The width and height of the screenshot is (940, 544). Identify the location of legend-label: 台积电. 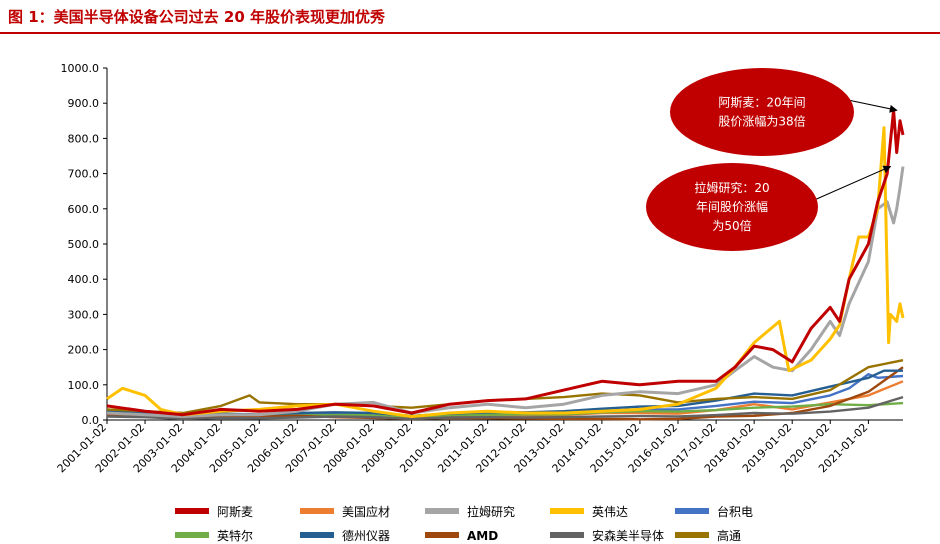
(735, 511).